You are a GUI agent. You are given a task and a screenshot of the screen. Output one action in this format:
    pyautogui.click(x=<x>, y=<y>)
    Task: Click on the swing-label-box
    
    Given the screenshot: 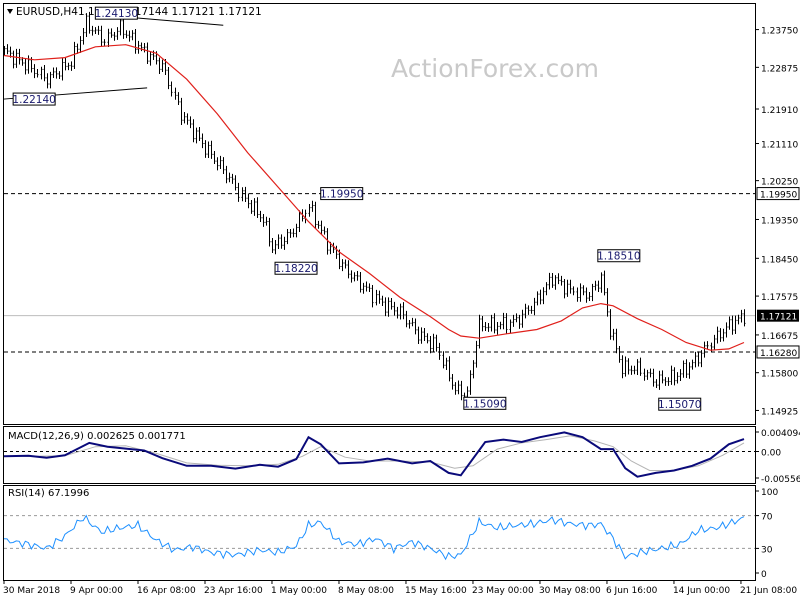 What is the action you would take?
    pyautogui.click(x=619, y=256)
    